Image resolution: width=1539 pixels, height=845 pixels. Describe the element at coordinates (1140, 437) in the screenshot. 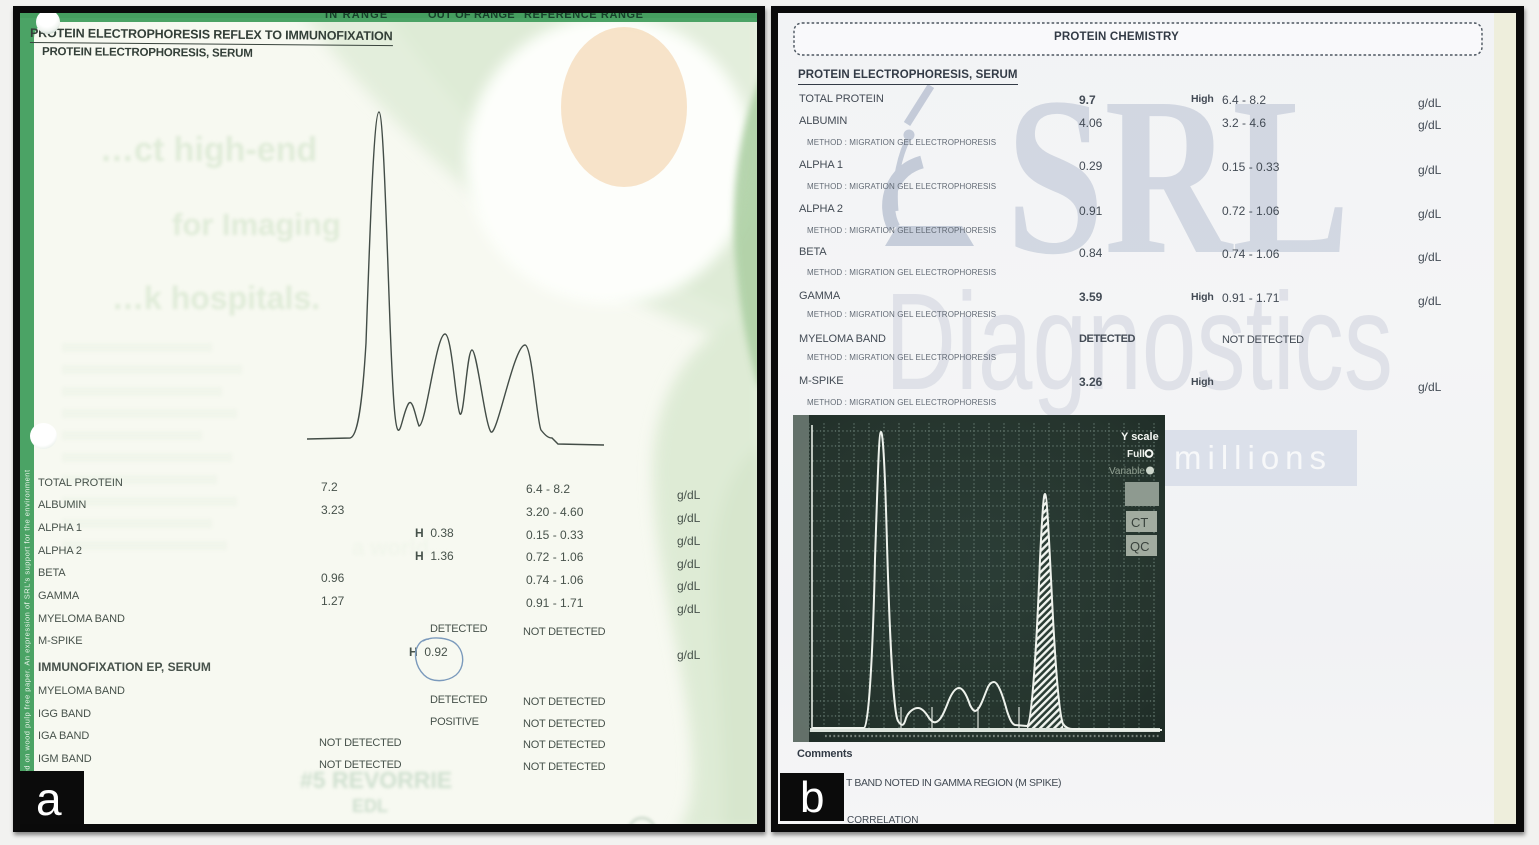

I see `svg-text: Y scale` at that location.